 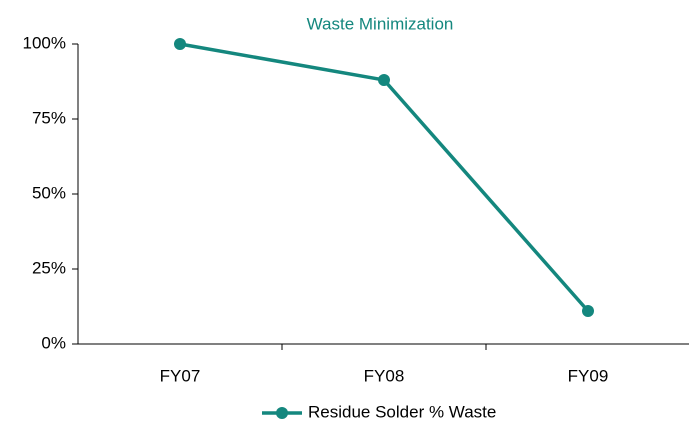 What do you see at coordinates (282, 413) in the screenshot?
I see `legend-marker` at bounding box center [282, 413].